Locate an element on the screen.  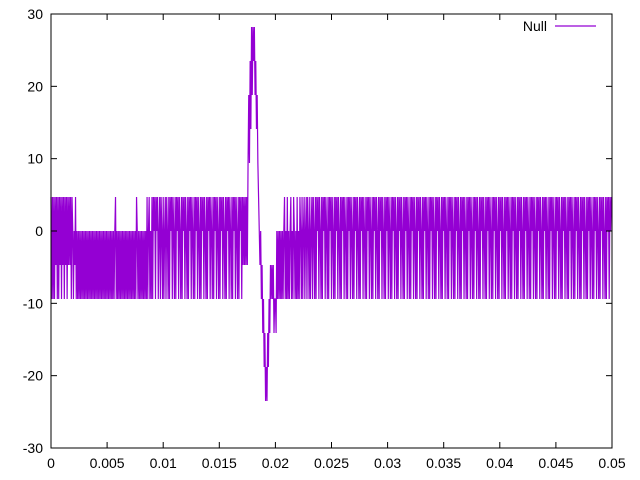
x-tick-label: 0 is located at coordinates (51, 463).